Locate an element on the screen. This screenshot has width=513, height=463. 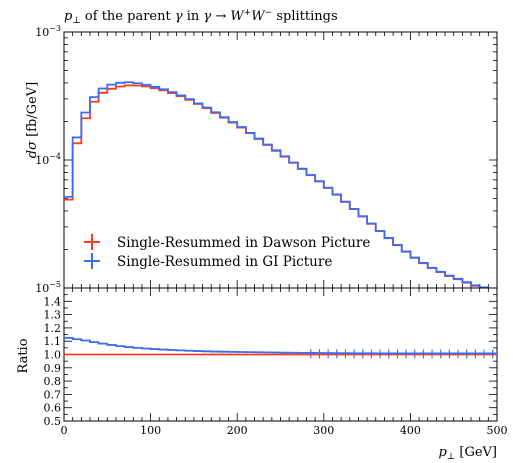
x-axis-label: p⊥ [GeV] is located at coordinates (467, 453).